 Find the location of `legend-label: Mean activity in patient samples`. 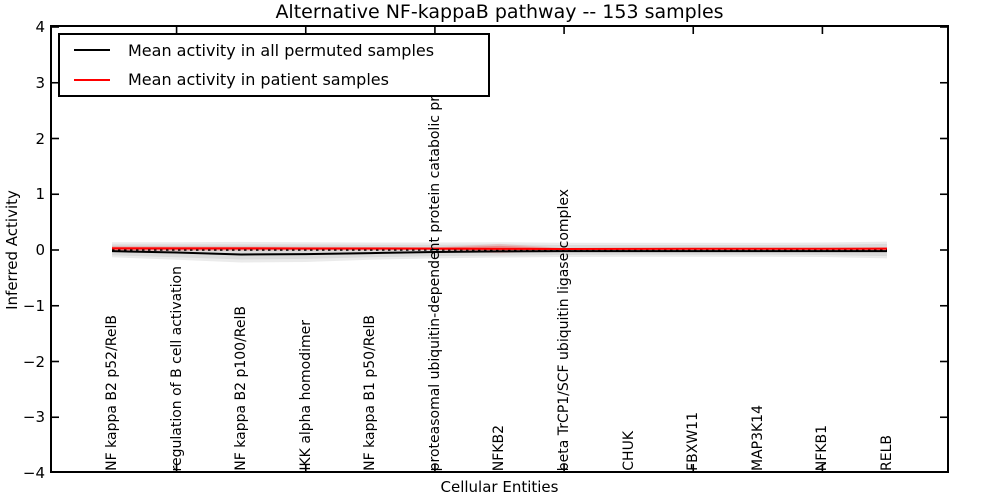

legend-label: Mean activity in patient samples is located at coordinates (258, 80).